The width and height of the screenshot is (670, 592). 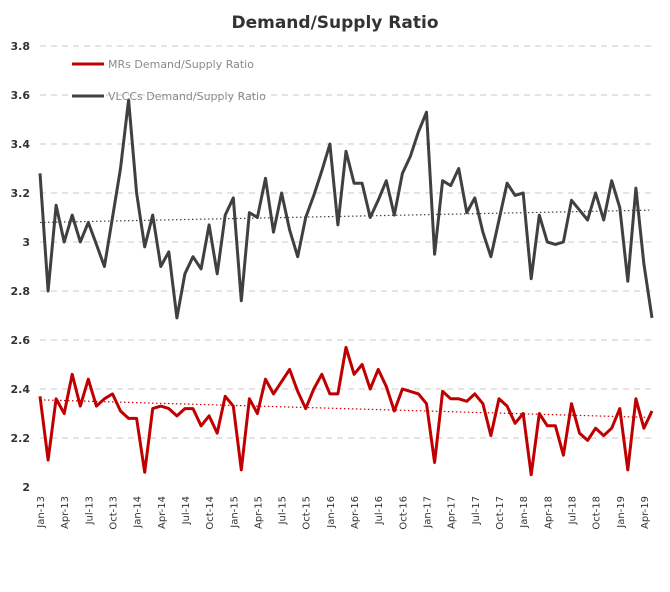 I want to click on y-tick-label: 3.2, so click(x=21, y=193).